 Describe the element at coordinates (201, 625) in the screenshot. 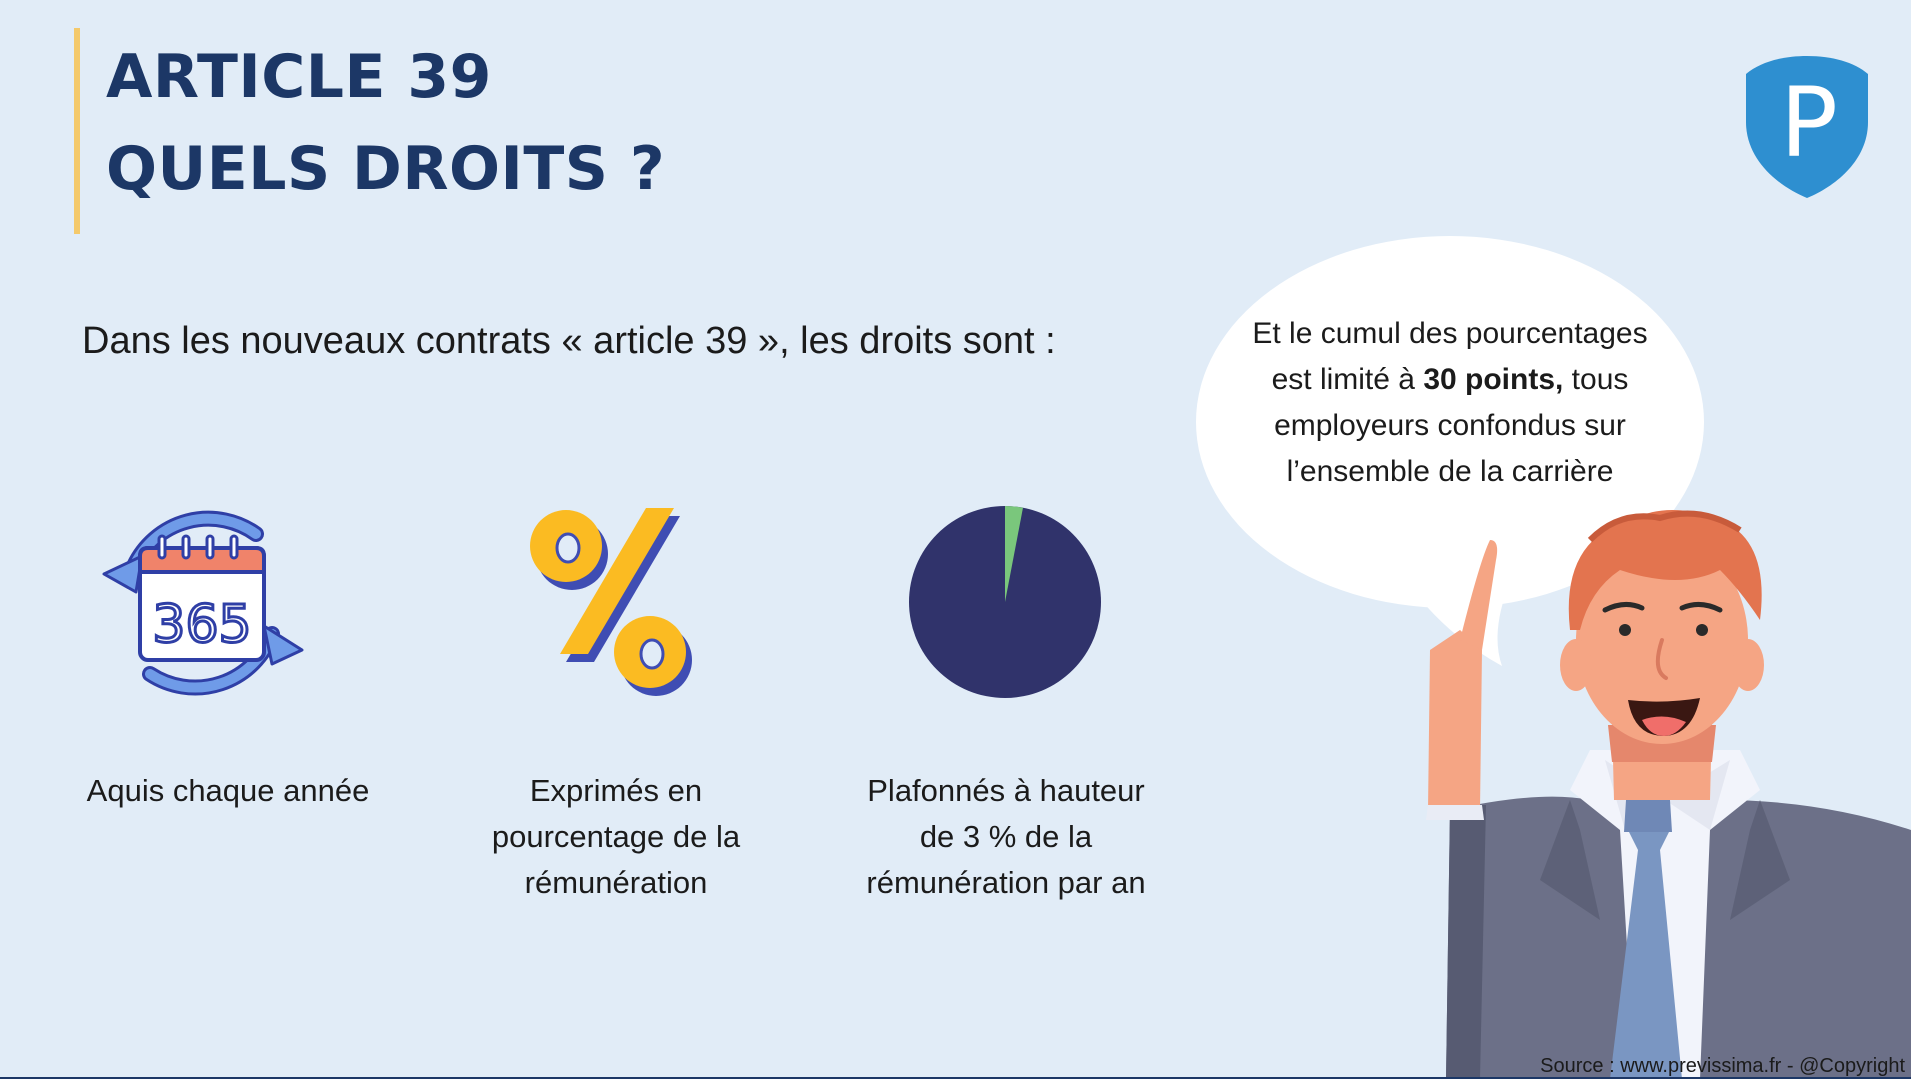

I see `calendar-365-text: 365` at that location.